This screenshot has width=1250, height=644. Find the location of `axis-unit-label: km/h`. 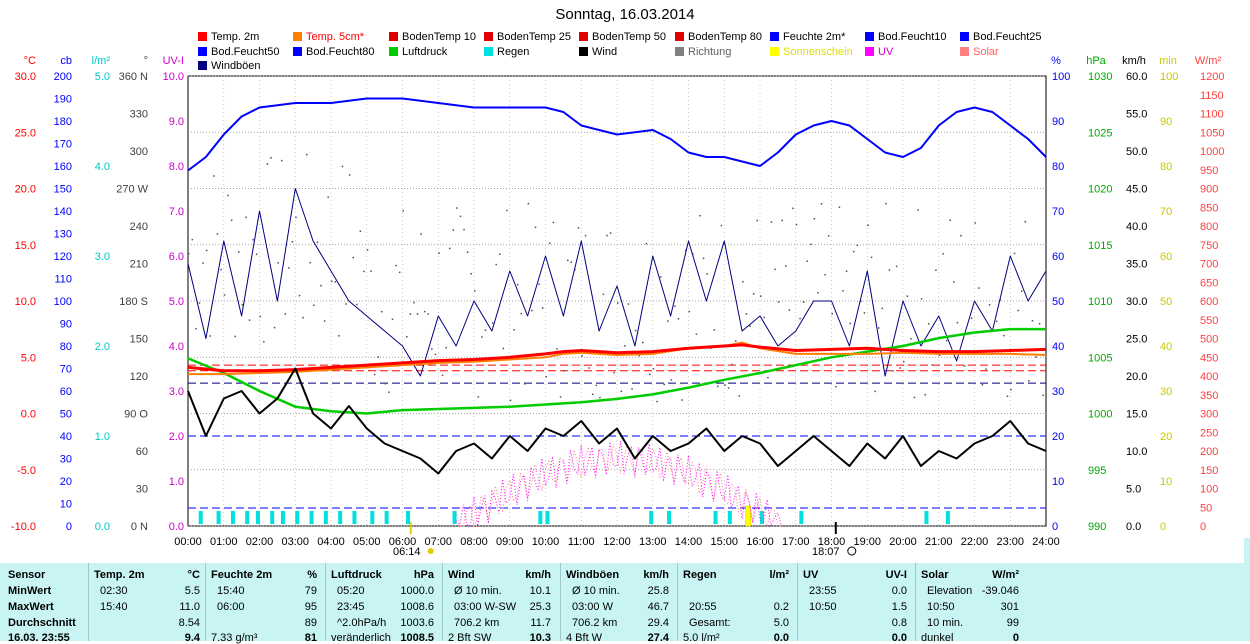

axis-unit-label: km/h is located at coordinates (1134, 61).